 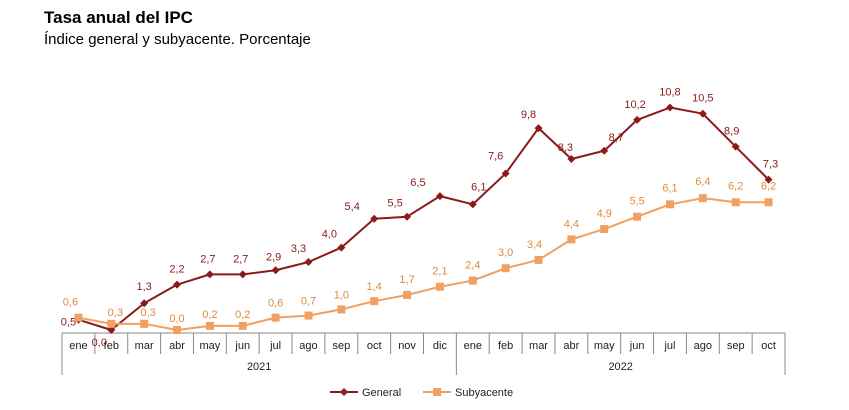 What do you see at coordinates (259, 367) in the screenshot?
I see `year-label: 2021` at bounding box center [259, 367].